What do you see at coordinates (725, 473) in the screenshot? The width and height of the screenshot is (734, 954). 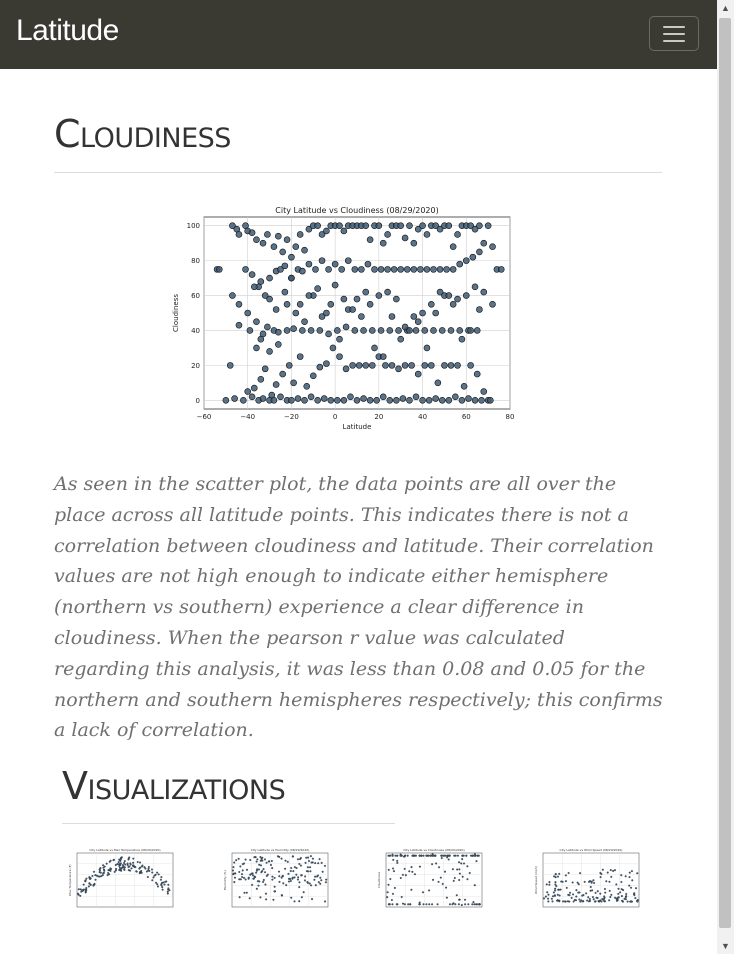 I see `scrollbar-thumb` at bounding box center [725, 473].